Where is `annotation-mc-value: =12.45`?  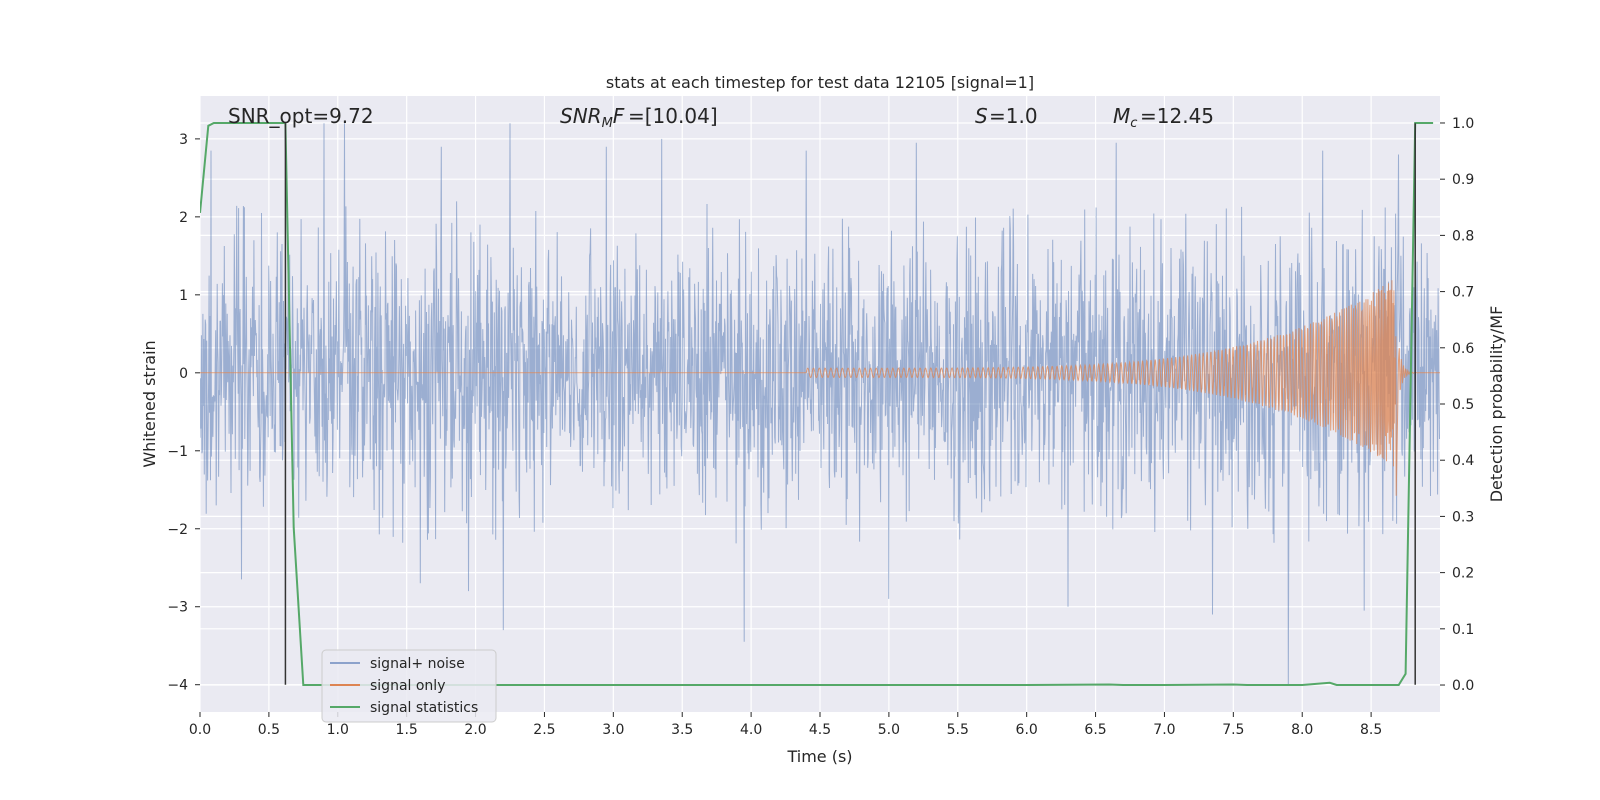
annotation-mc-value: =12.45 is located at coordinates (1177, 116).